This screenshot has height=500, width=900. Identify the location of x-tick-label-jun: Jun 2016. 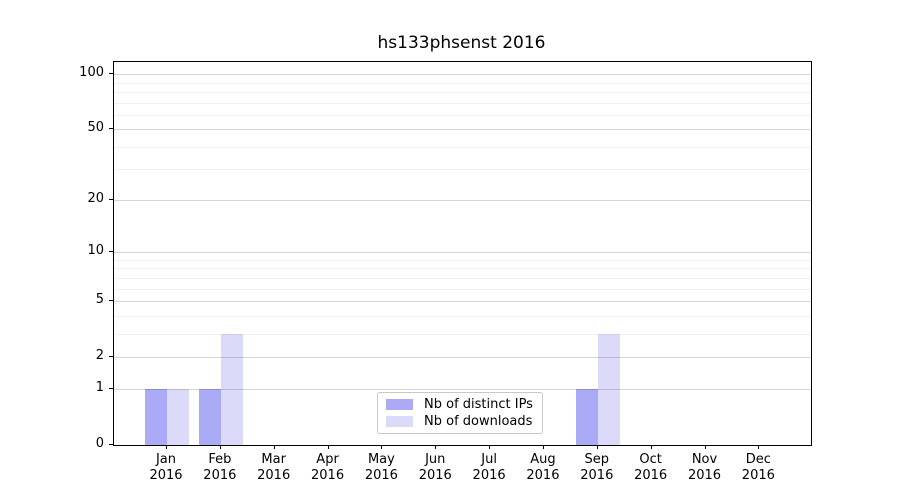
(435, 467).